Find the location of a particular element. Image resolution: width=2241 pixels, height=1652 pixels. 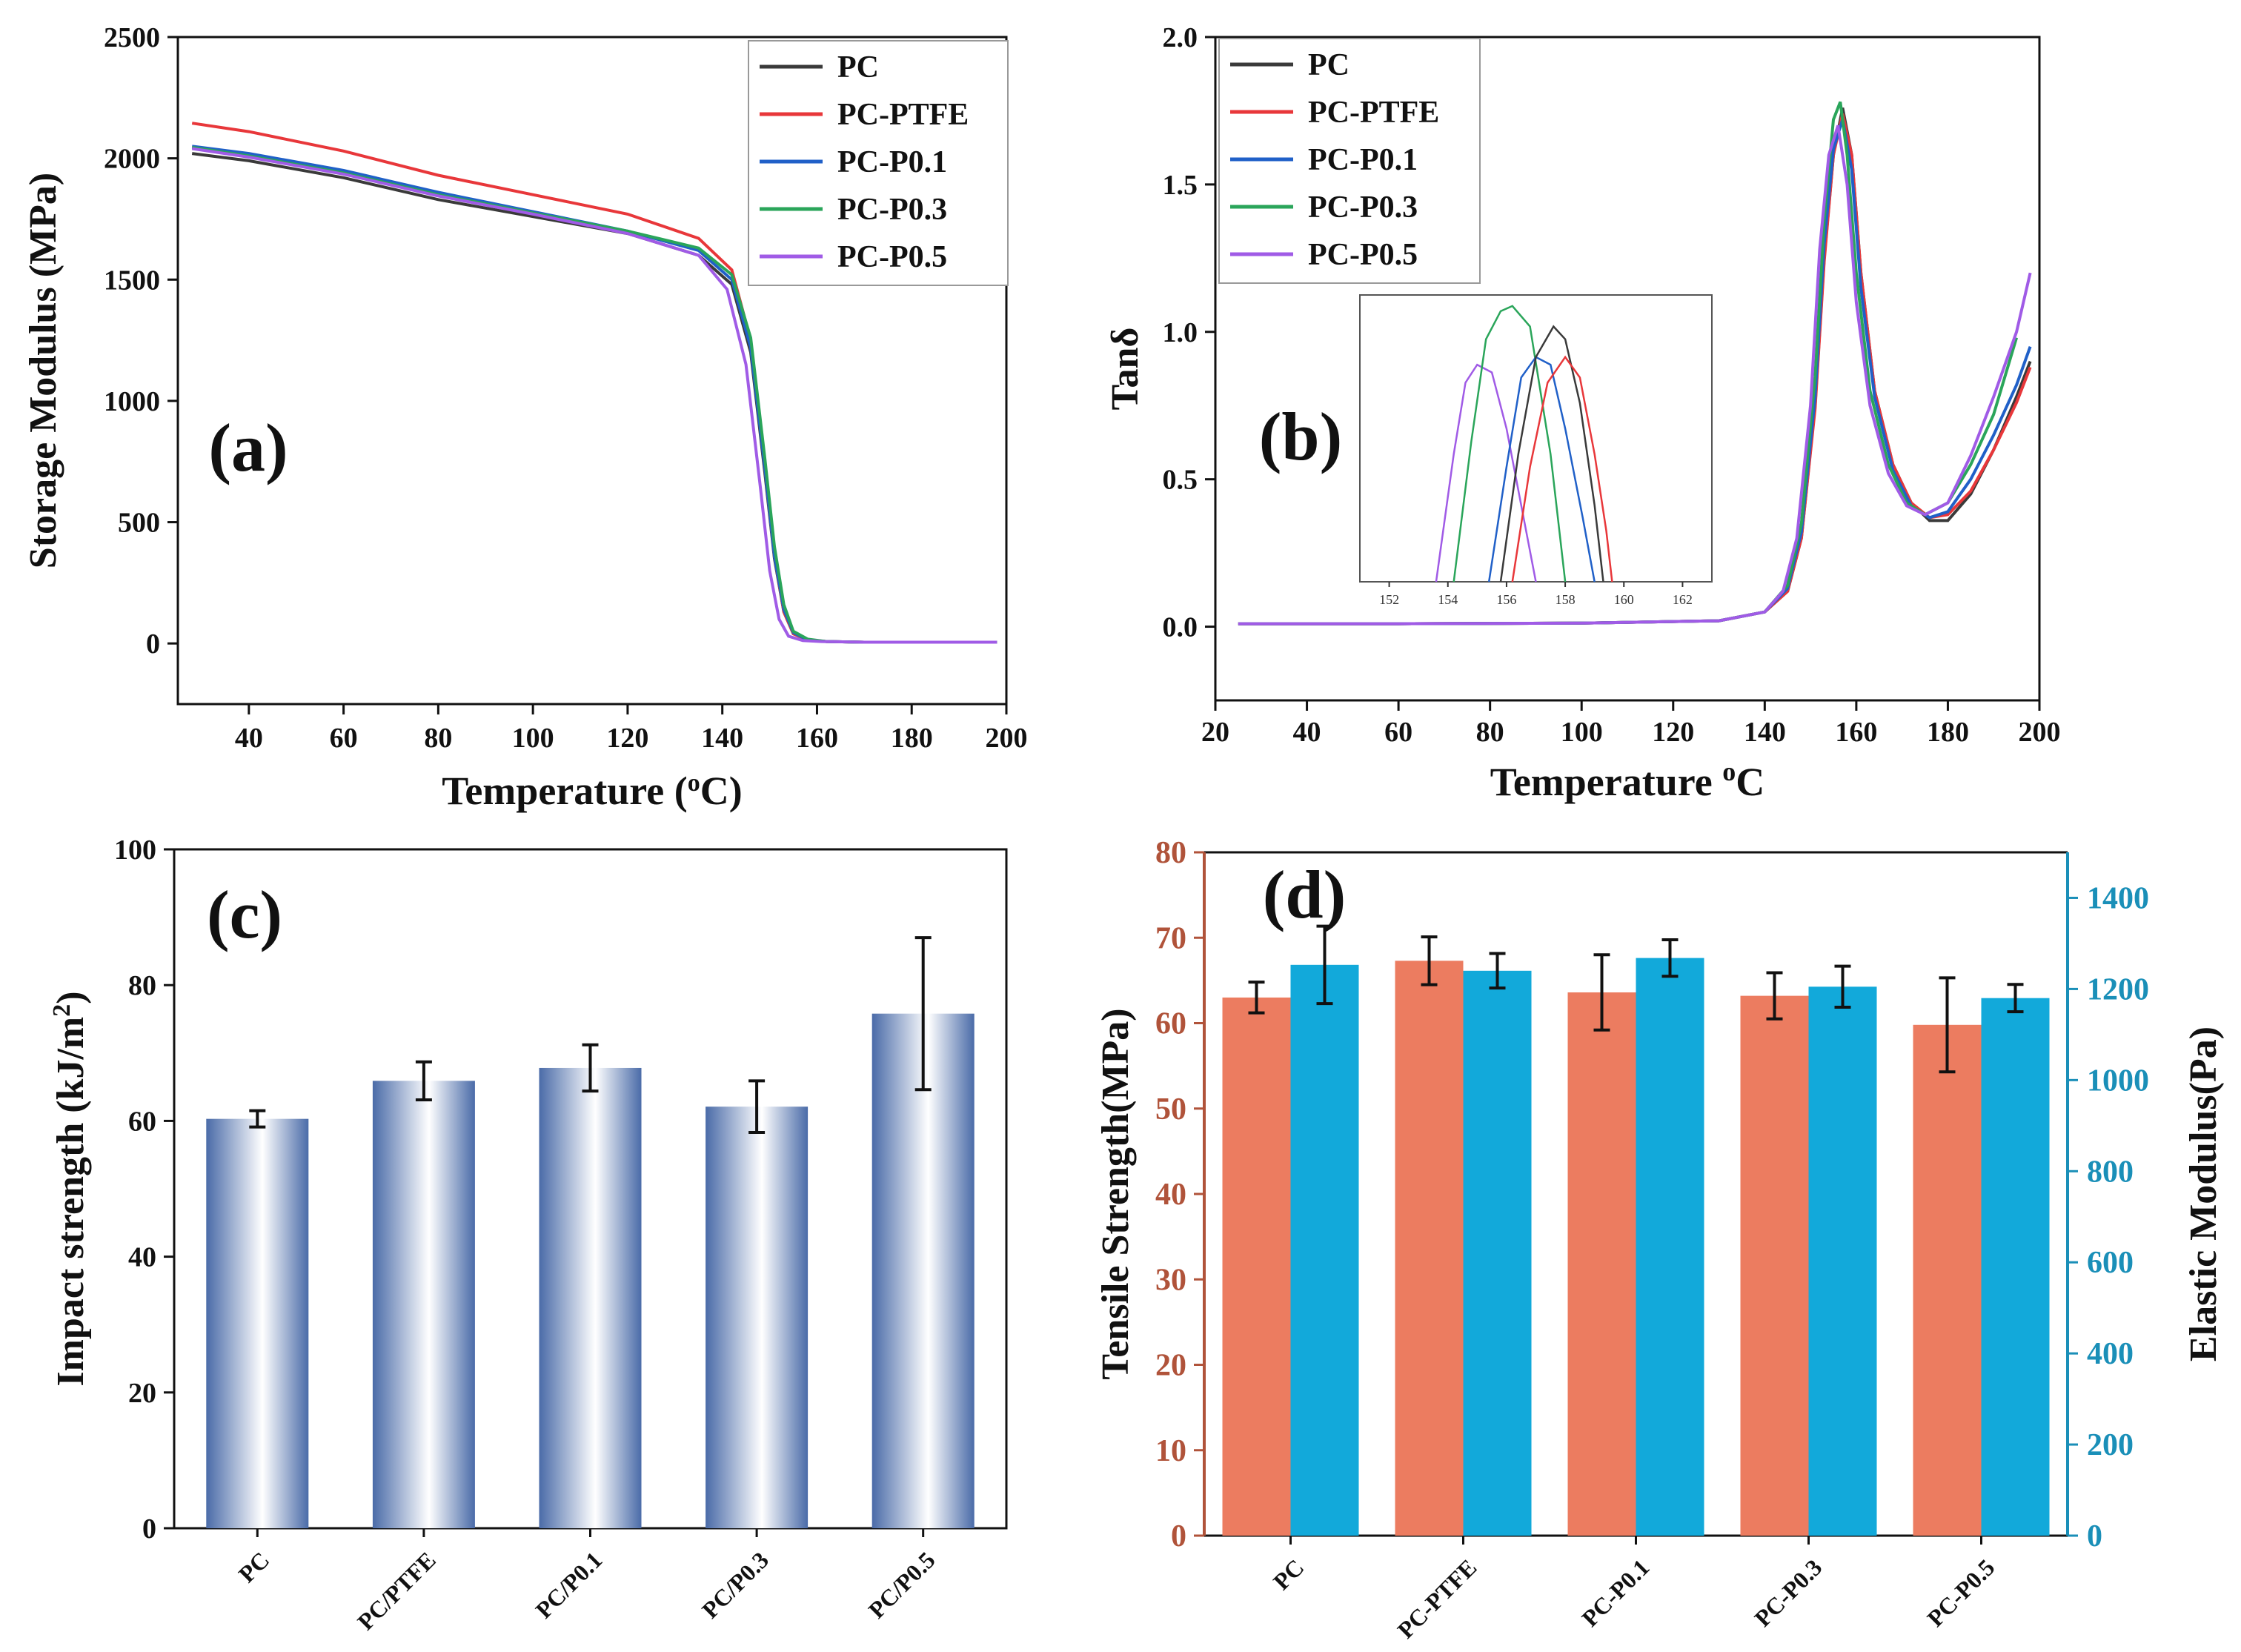

y-tick-label: 2.0 is located at coordinates (1180, 37).